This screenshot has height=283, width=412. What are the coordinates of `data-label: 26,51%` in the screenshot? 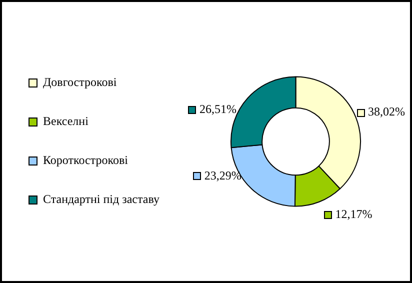 It's located at (217, 109).